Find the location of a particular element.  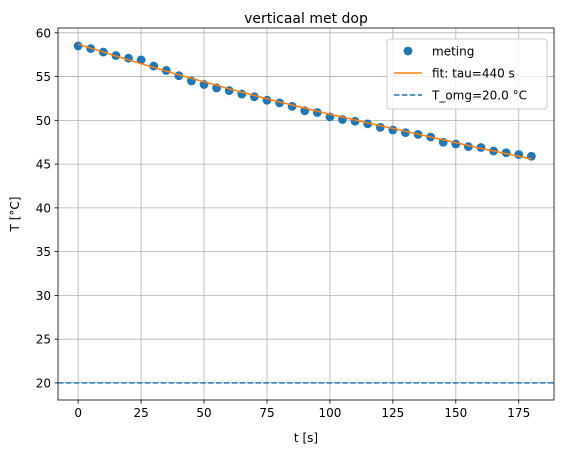

x-tick-label: 150 is located at coordinates (455, 413).